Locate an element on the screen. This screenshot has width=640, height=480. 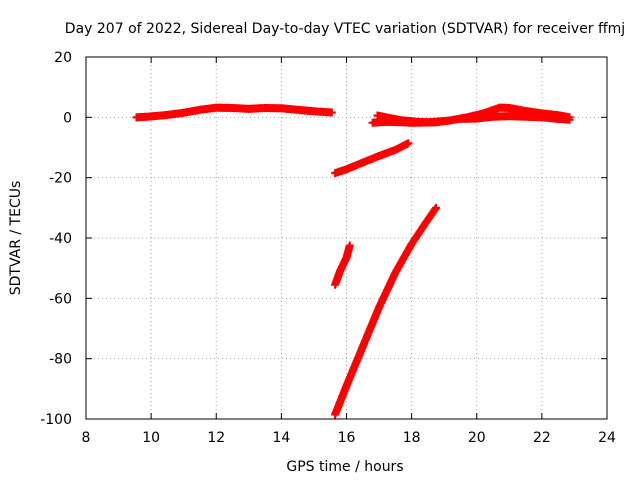
y-tick-label: 20 is located at coordinates (63, 58).